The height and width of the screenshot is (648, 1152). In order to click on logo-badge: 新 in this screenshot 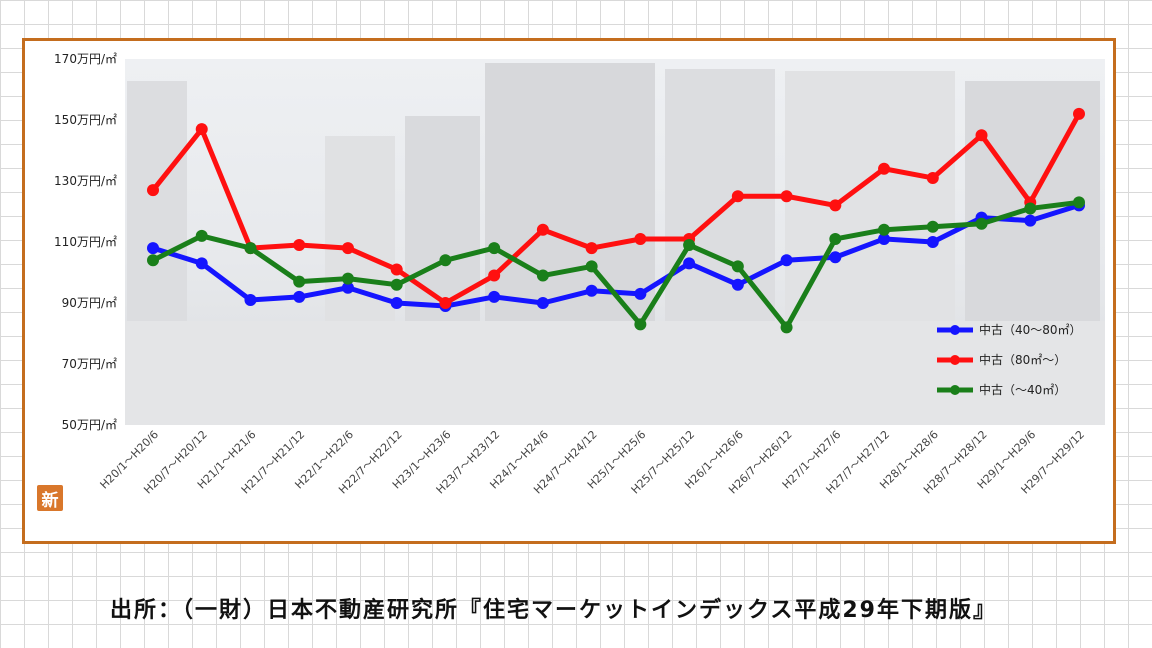, I will do `click(50, 498)`.